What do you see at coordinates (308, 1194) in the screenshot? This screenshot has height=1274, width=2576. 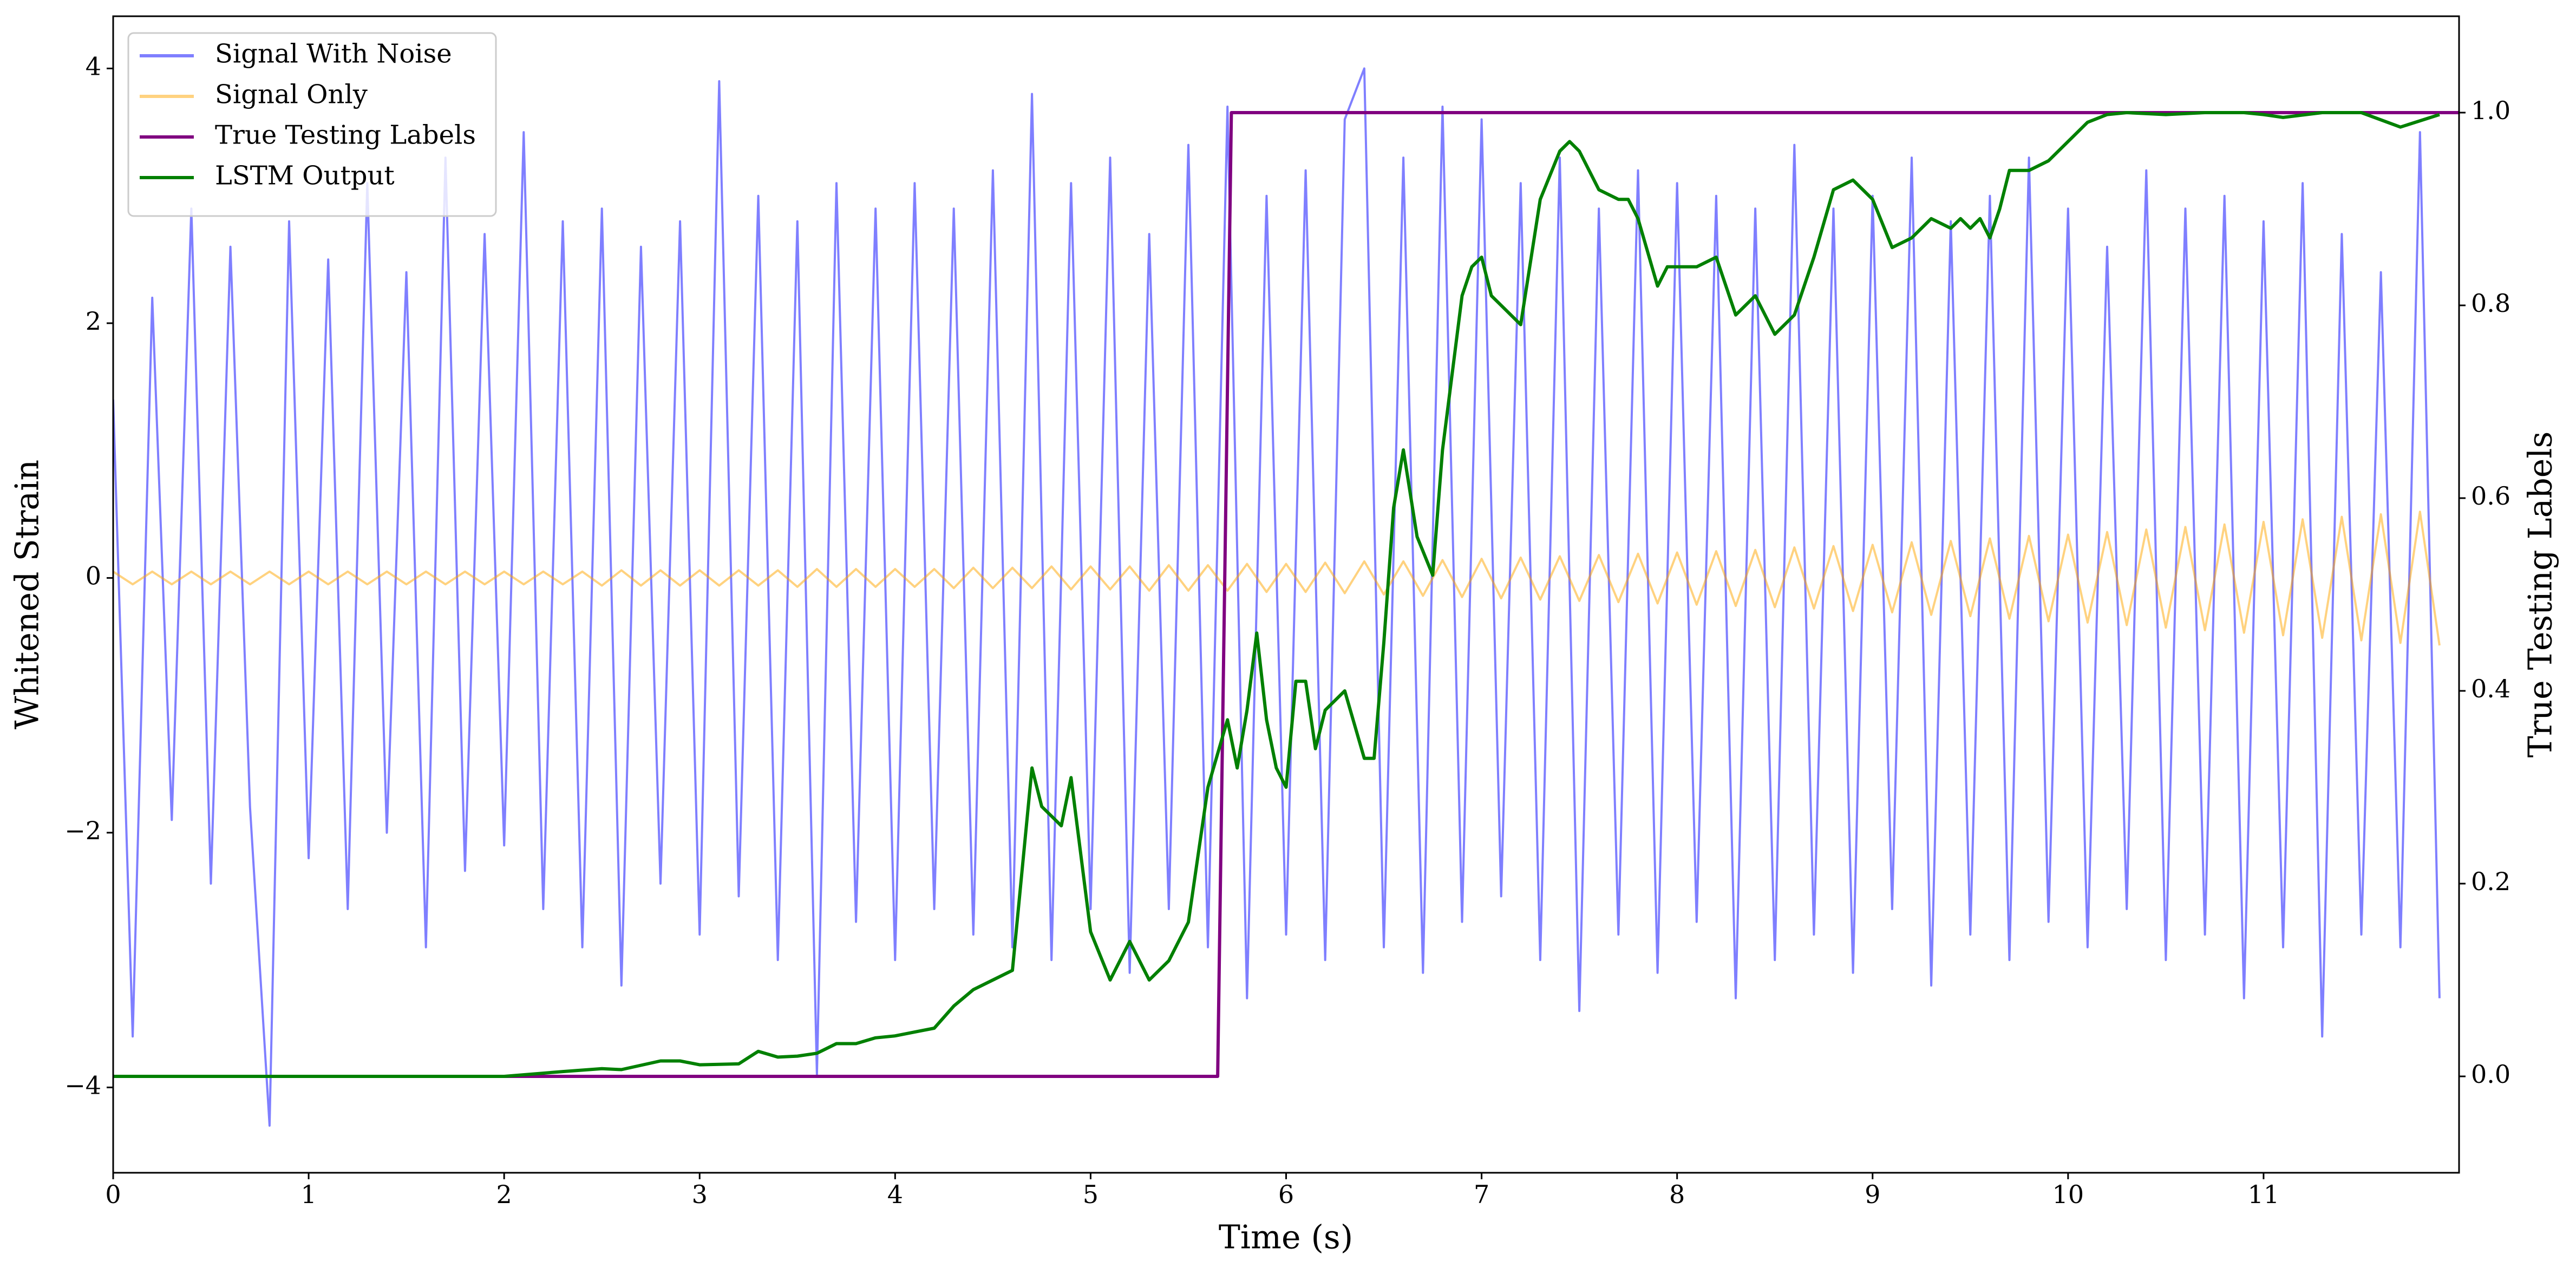 I see `x-tick-label: 1` at bounding box center [308, 1194].